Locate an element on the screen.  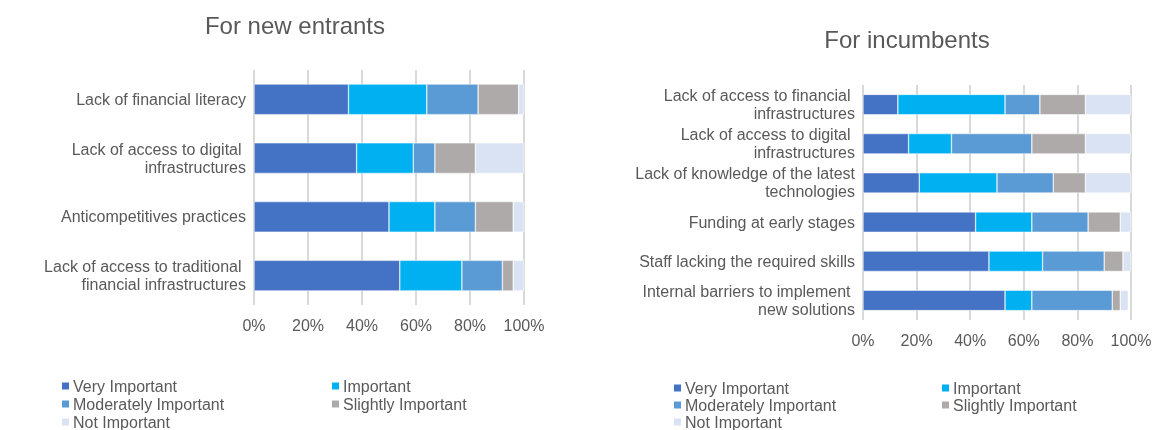
y-tick-label: Lack of access to traditional financial infrastructures is located at coordinates (145, 276).